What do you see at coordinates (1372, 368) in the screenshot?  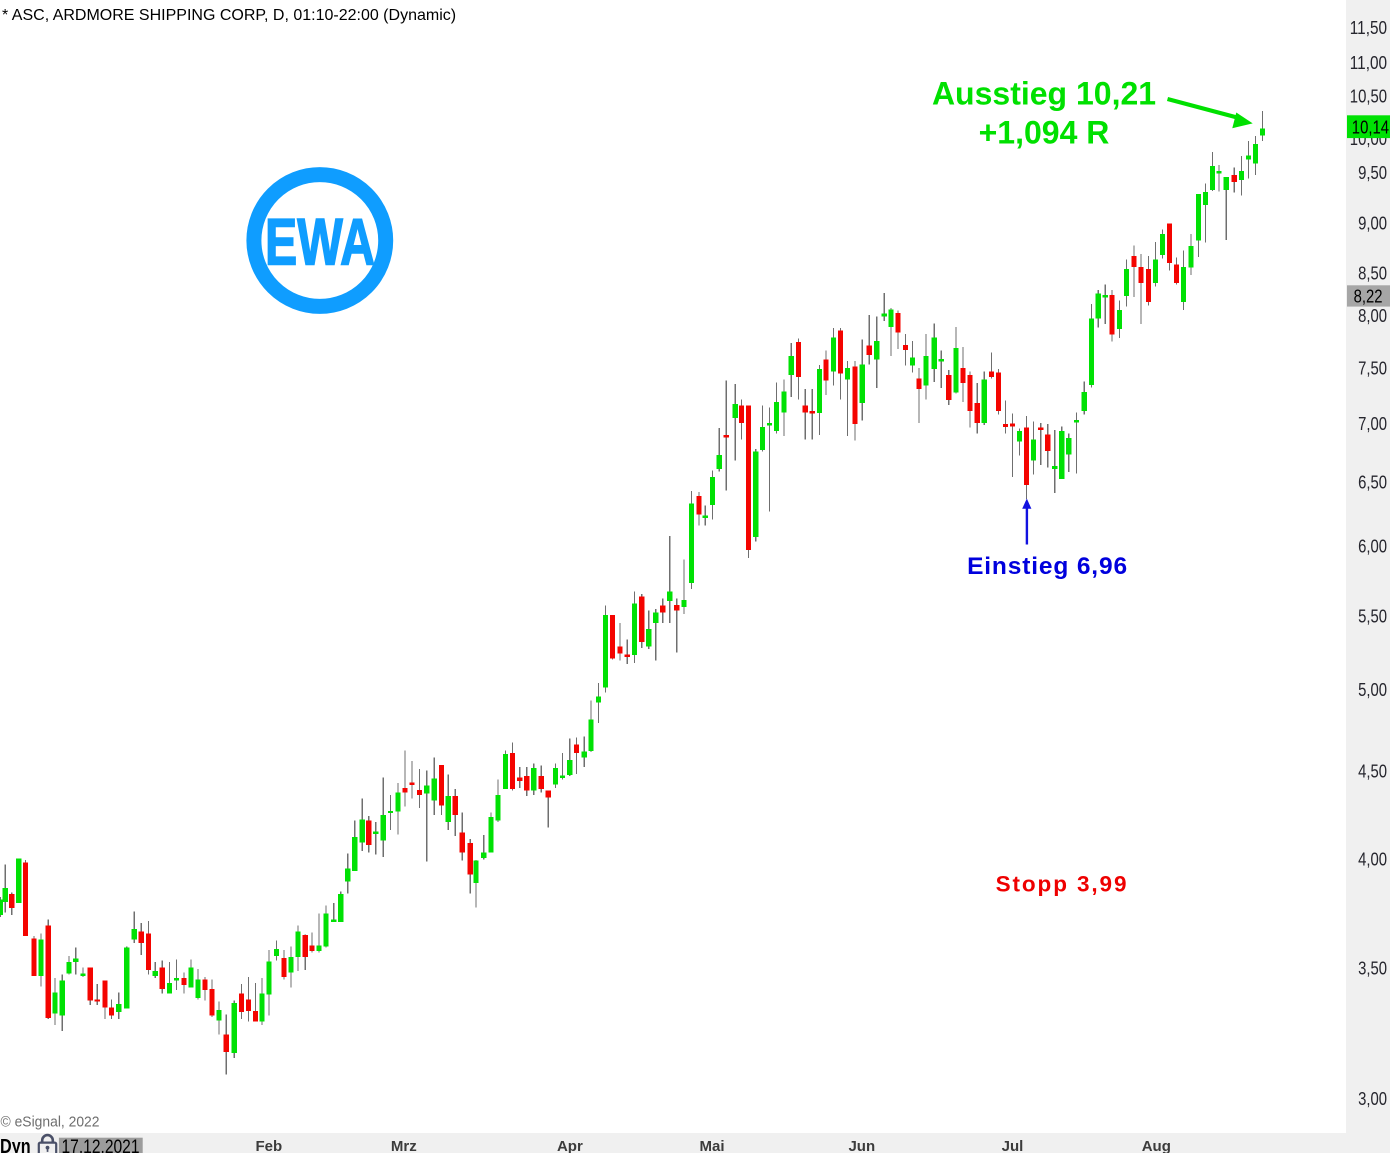 I see `svg-text: 7,50` at bounding box center [1372, 368].